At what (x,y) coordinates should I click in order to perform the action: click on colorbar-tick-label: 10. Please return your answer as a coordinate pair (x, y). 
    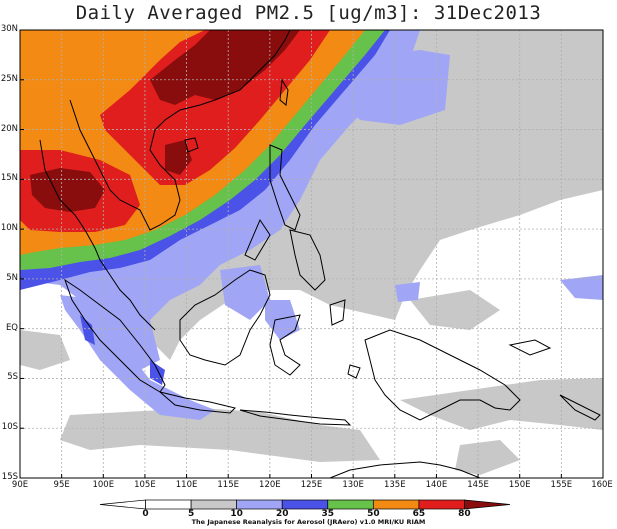
    Looking at the image, I should click on (236, 514).